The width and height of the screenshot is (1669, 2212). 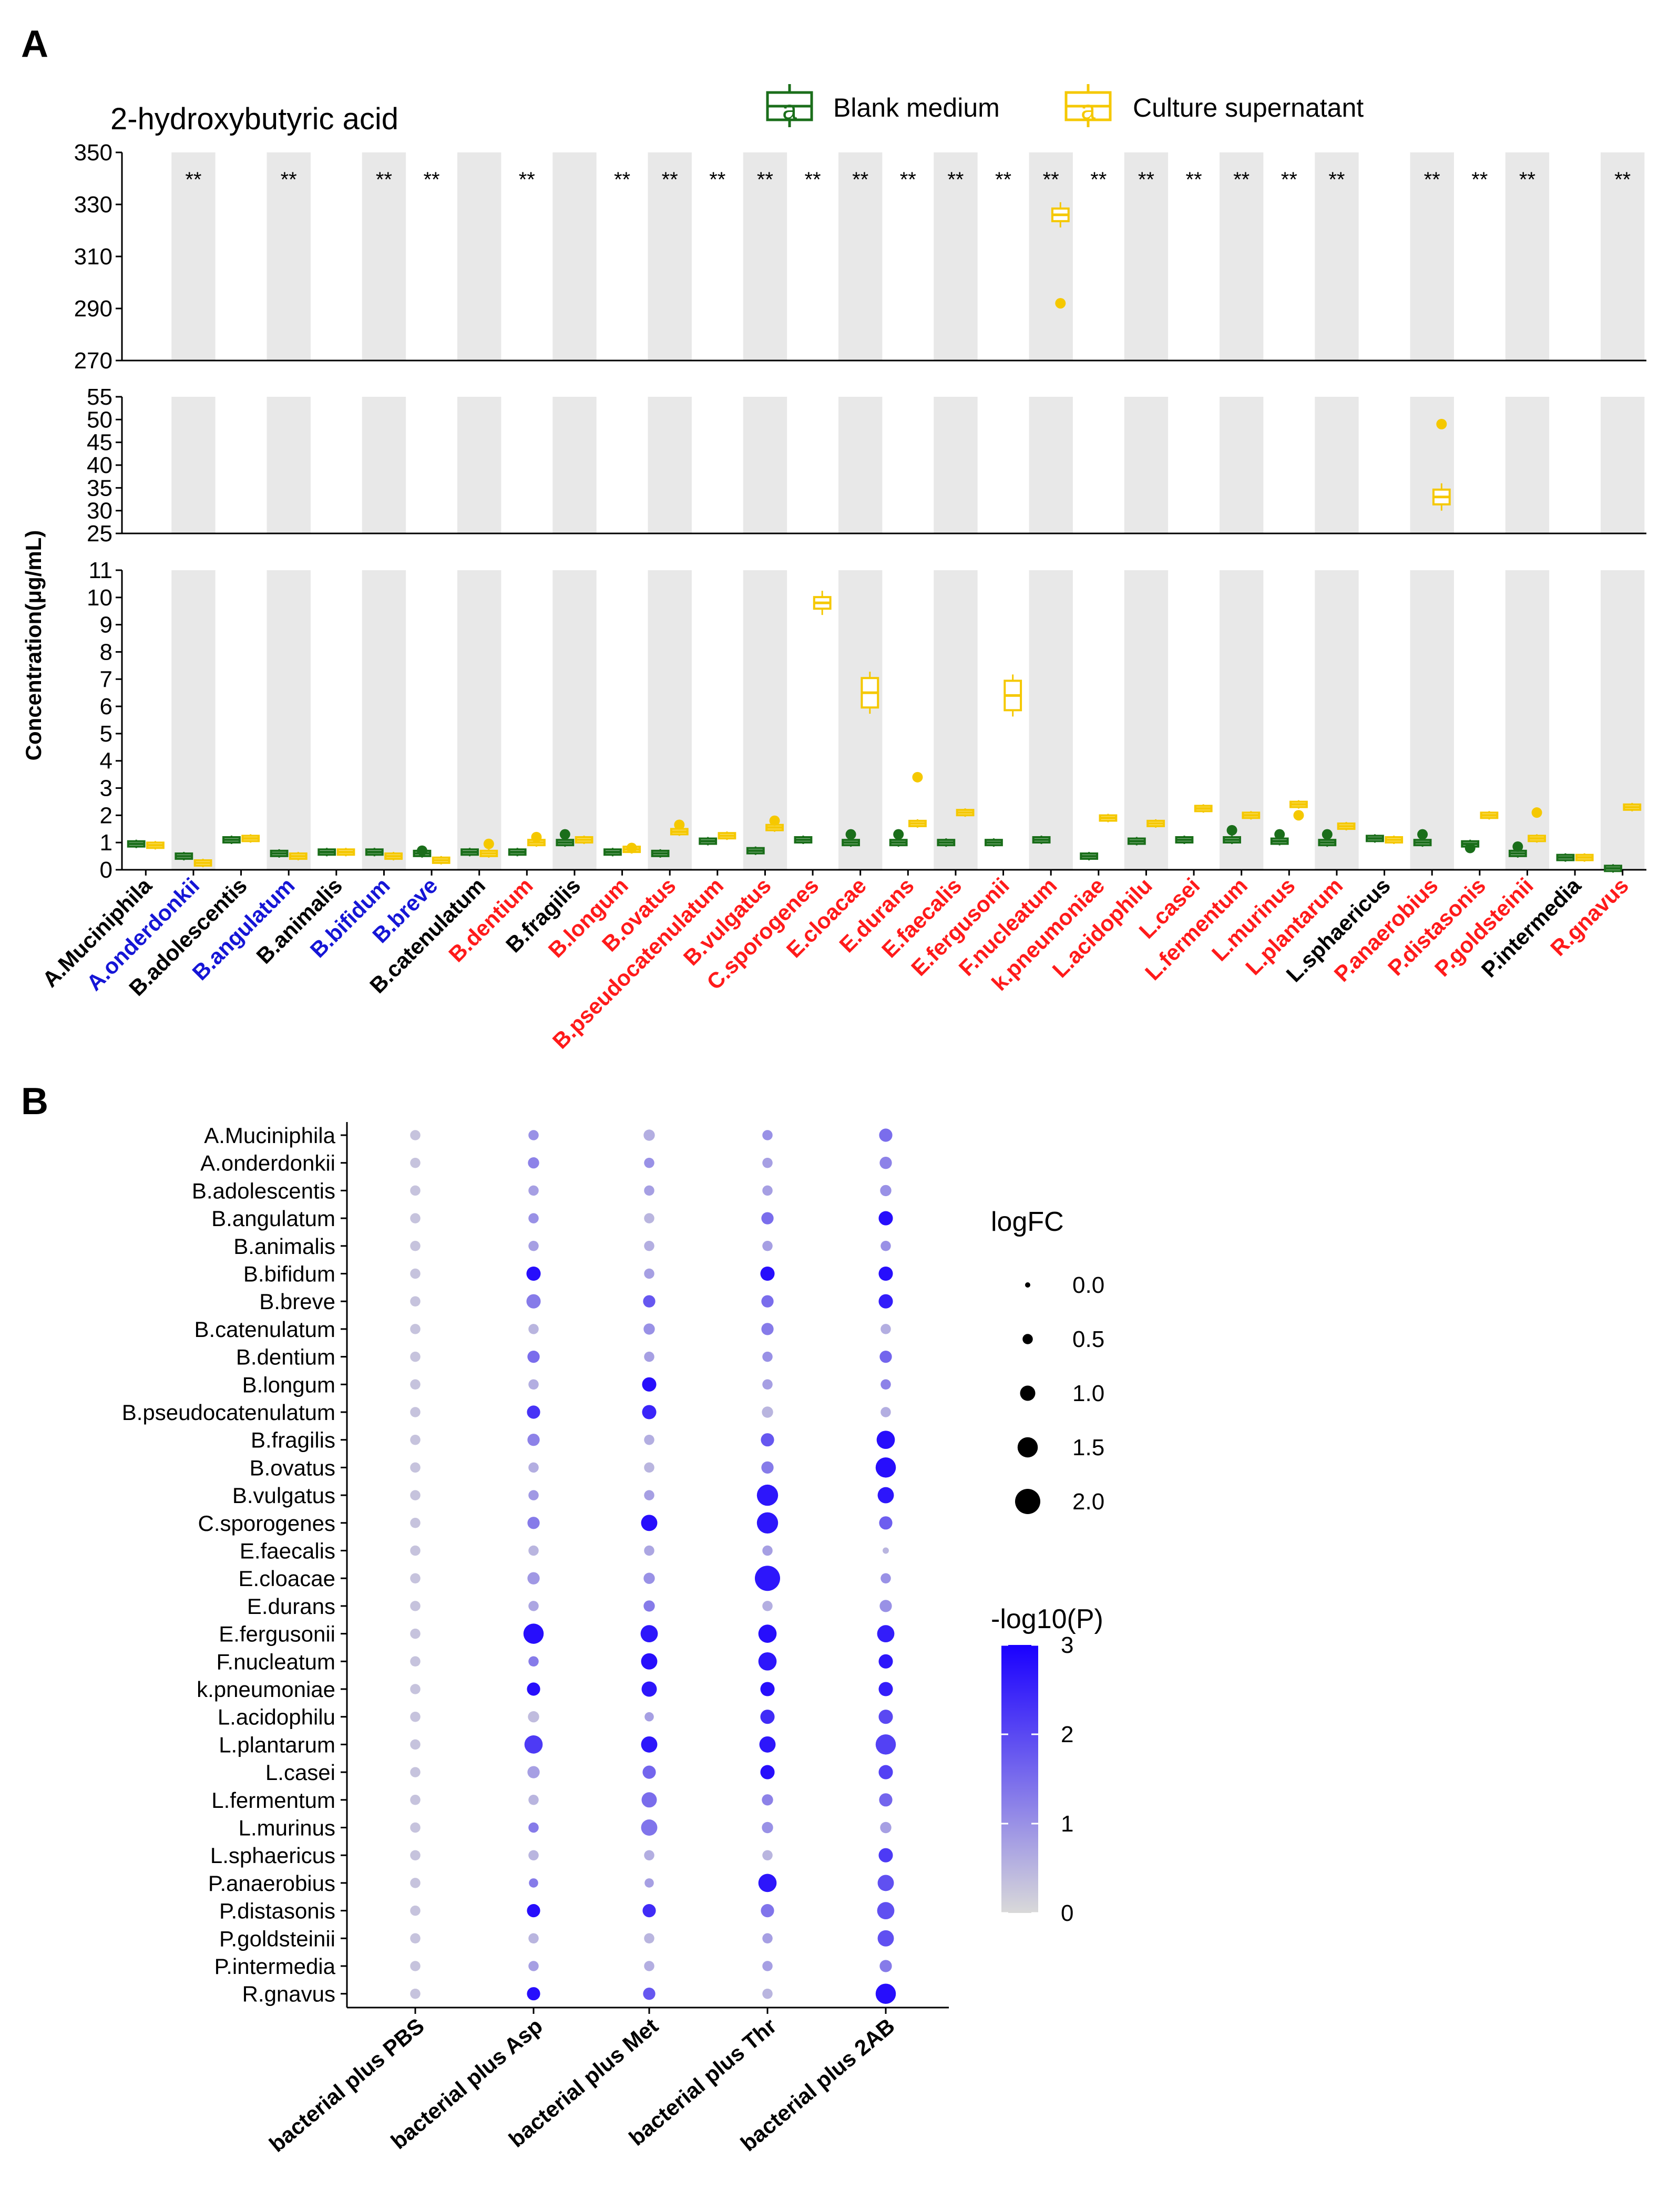 I want to click on color-legend-label-2: 2, so click(x=1067, y=1734).